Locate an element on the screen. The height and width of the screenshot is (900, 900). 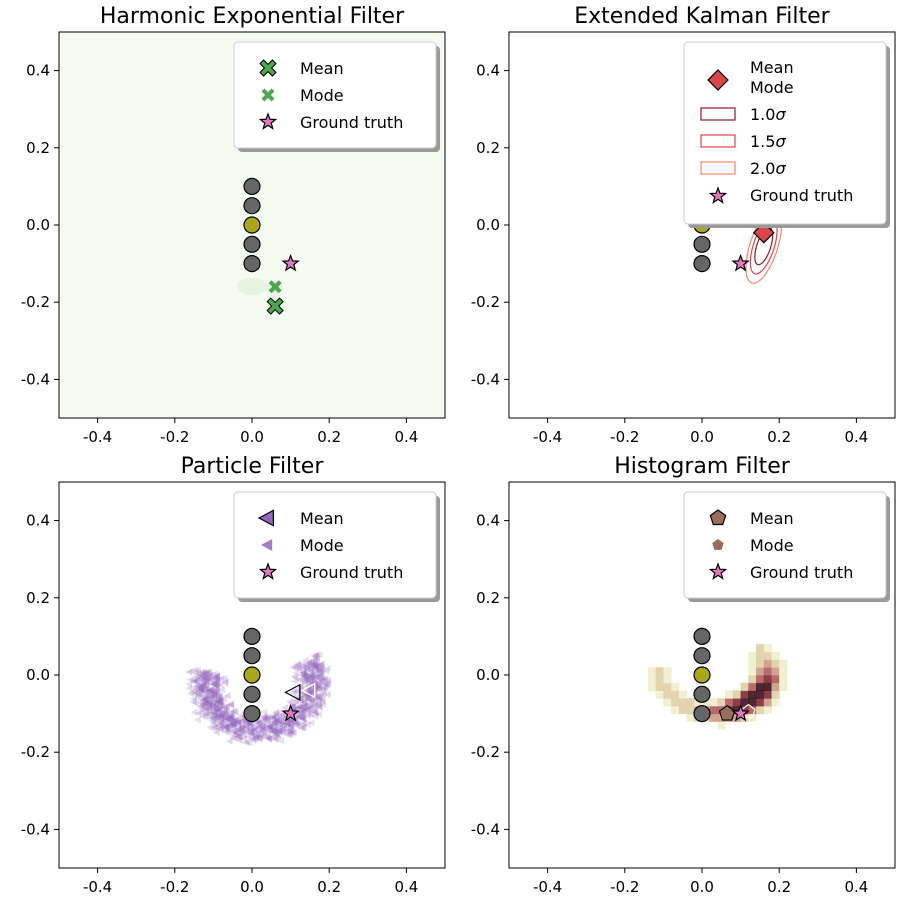
chart-title: Harmonic Exponential Filter is located at coordinates (252, 16).